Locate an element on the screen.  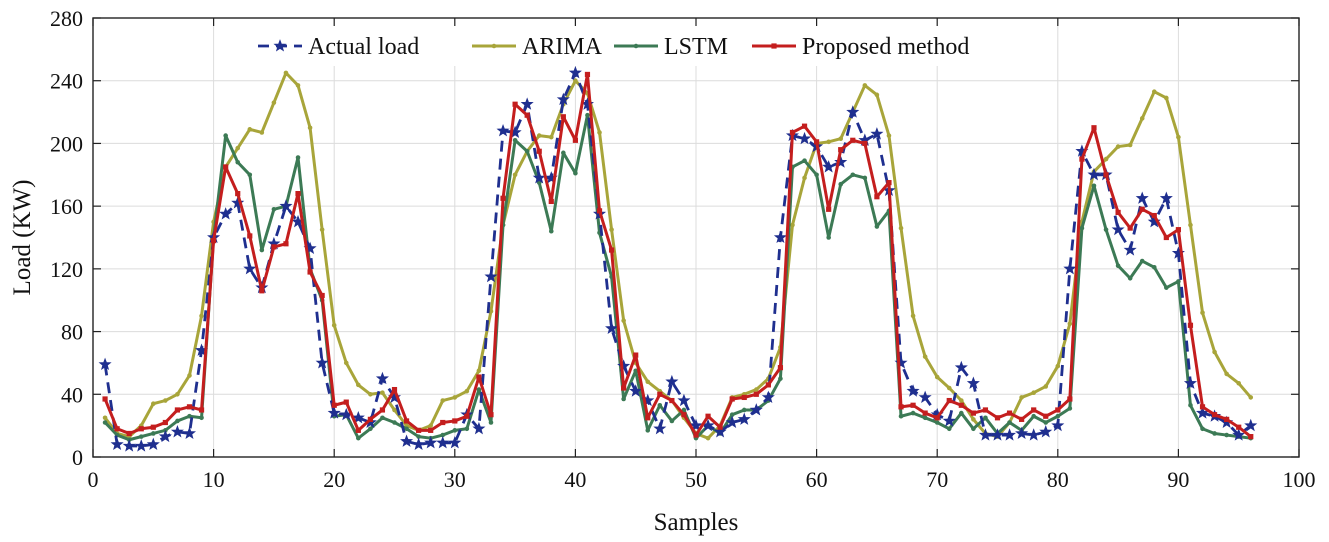
x-tick-label: 70 is located at coordinates (937, 479).